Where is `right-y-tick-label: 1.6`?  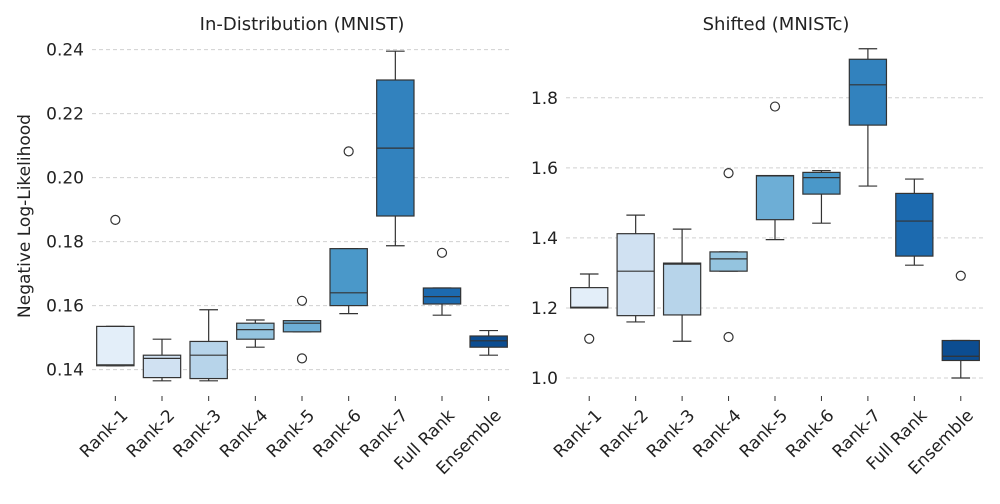 right-y-tick-label: 1.6 is located at coordinates (544, 169).